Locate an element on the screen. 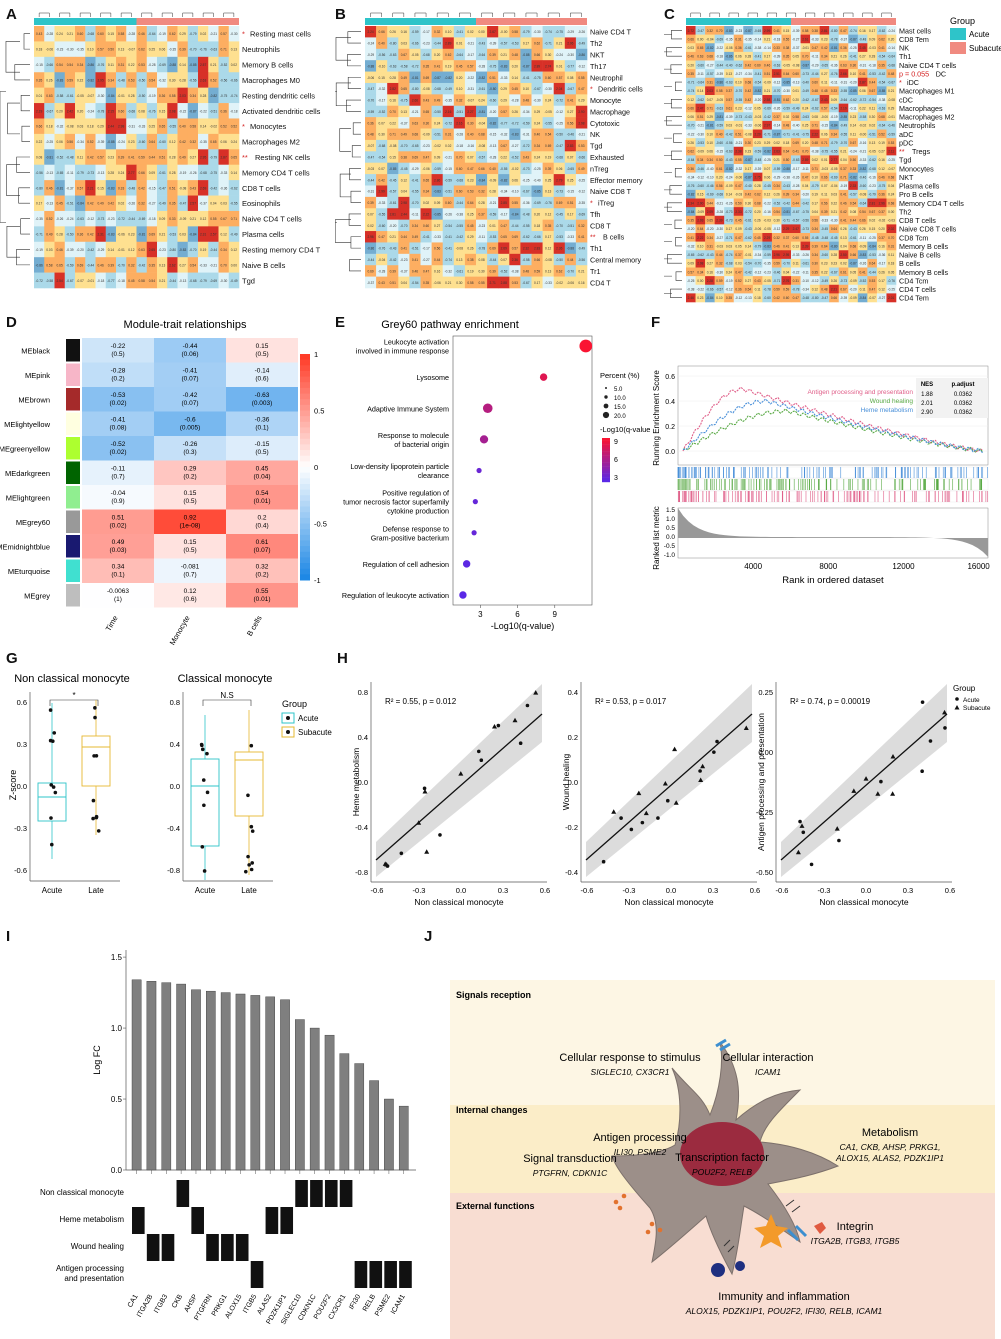 The image size is (1001, 1339). correlation-value: 0.34 is located at coordinates (118, 567).